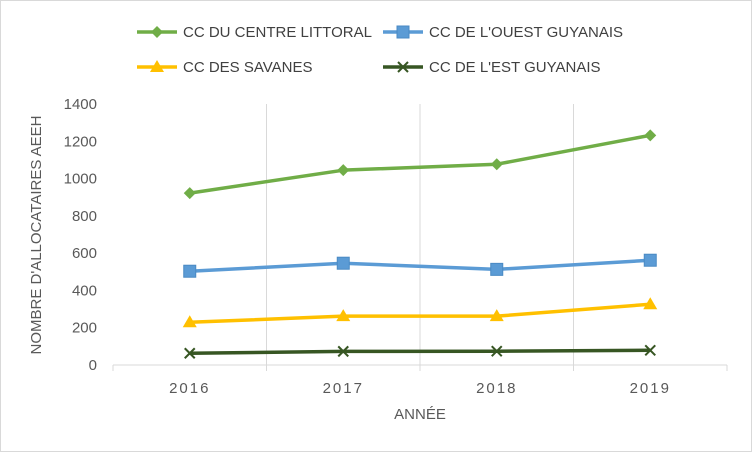  I want to click on y-tick-label: 400, so click(84, 290).